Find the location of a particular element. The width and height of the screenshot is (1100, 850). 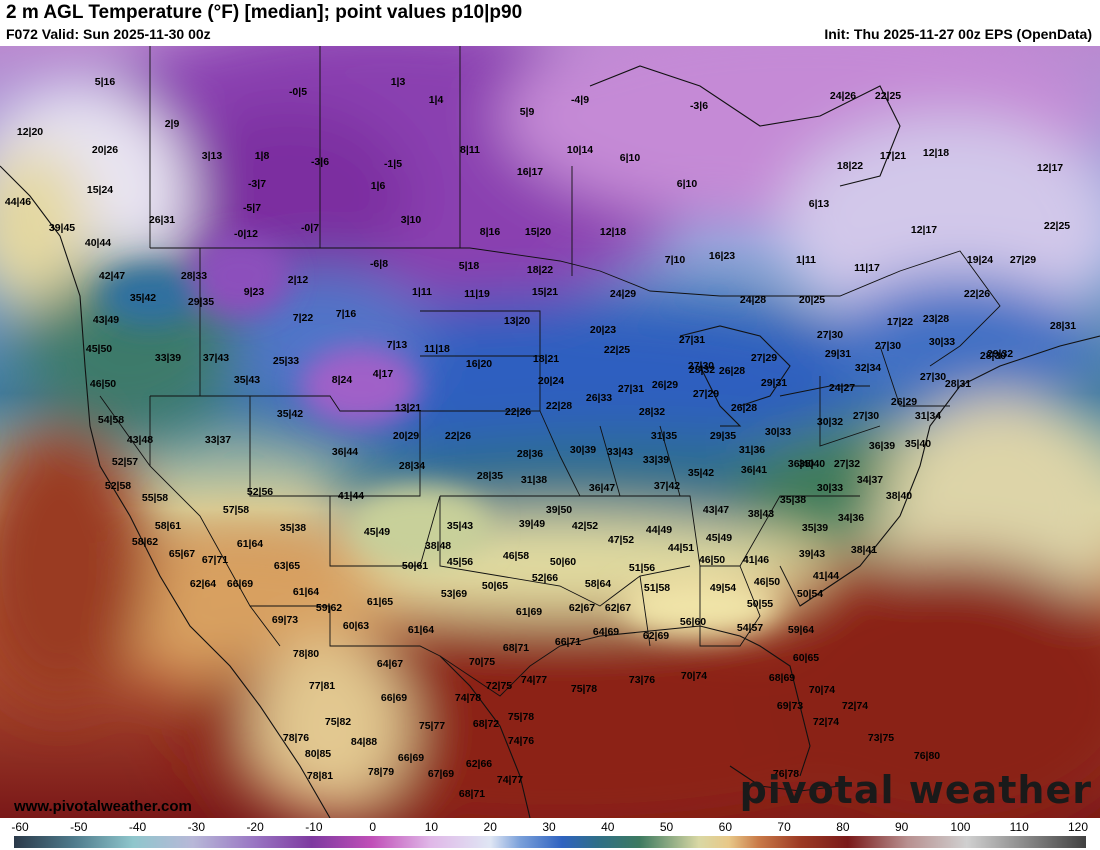

point-value-label: 7|16 is located at coordinates (346, 314).